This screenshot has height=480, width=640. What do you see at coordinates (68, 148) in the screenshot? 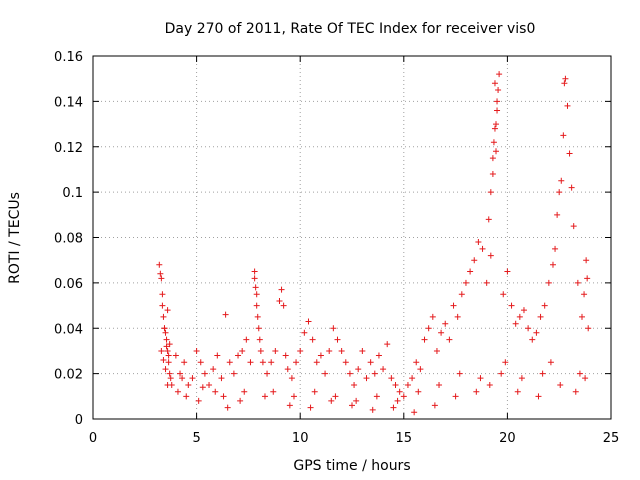
I see `y-tick-label: 0.12` at bounding box center [68, 148].